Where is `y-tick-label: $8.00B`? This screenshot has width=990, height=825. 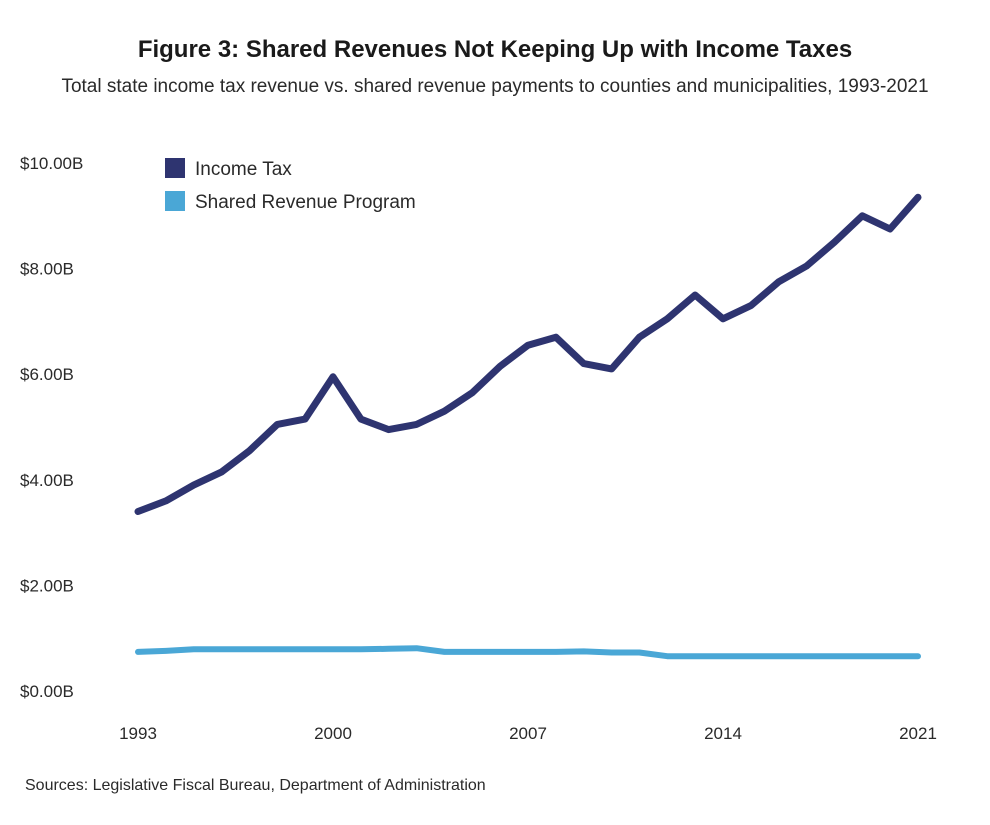 y-tick-label: $8.00B is located at coordinates (47, 269).